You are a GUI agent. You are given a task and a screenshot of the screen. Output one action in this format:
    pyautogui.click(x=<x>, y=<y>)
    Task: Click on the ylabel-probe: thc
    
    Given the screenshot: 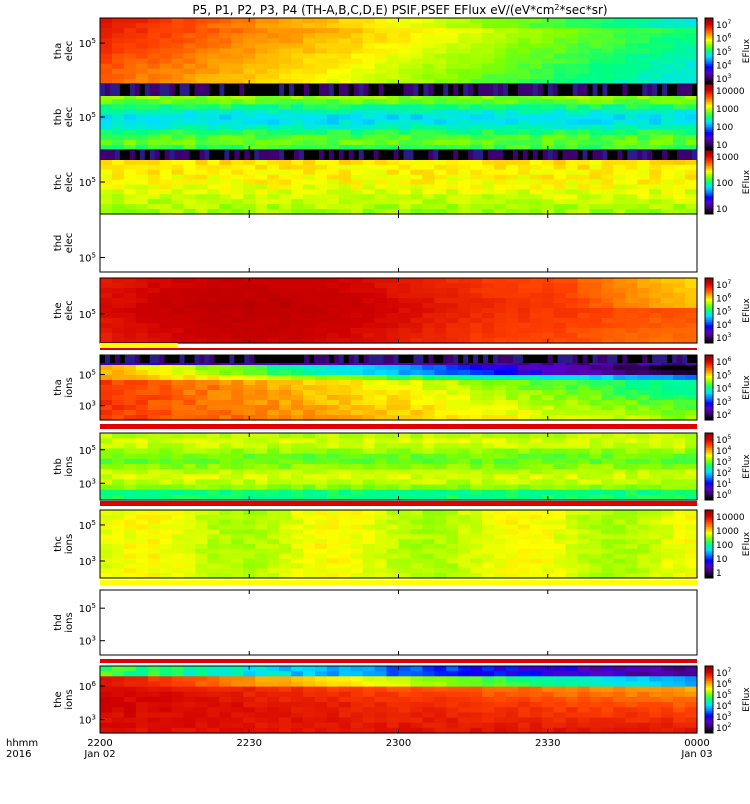 What is the action you would take?
    pyautogui.click(x=58, y=182)
    